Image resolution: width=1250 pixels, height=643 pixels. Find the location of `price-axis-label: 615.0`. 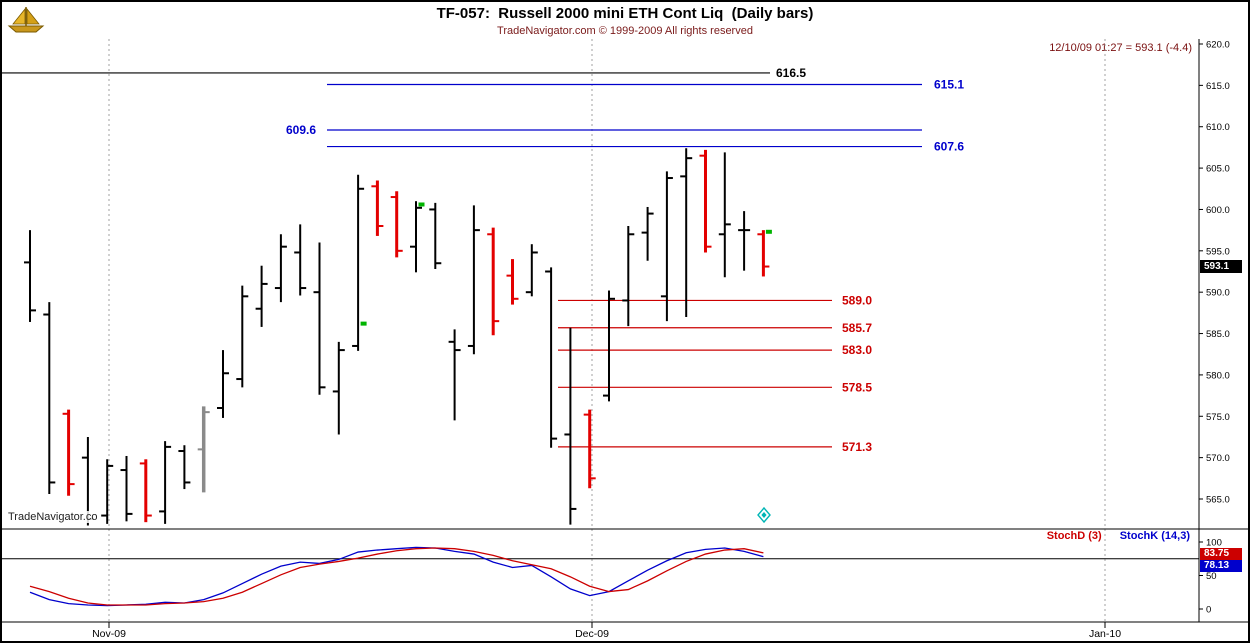

price-axis-label: 615.0 is located at coordinates (1218, 86).